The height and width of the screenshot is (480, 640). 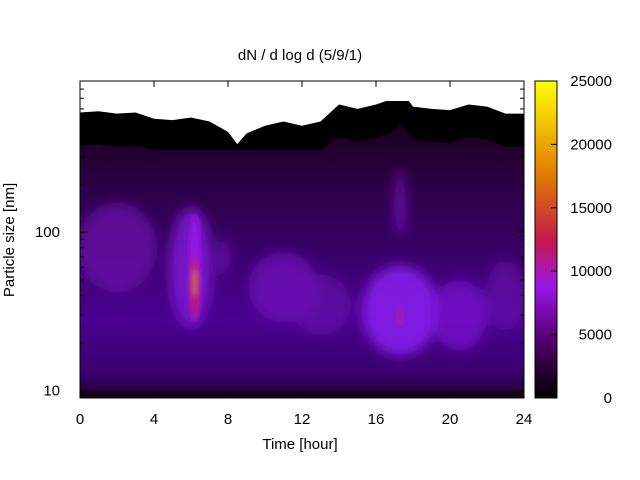 What do you see at coordinates (194, 282) in the screenshot?
I see `peak-max` at bounding box center [194, 282].